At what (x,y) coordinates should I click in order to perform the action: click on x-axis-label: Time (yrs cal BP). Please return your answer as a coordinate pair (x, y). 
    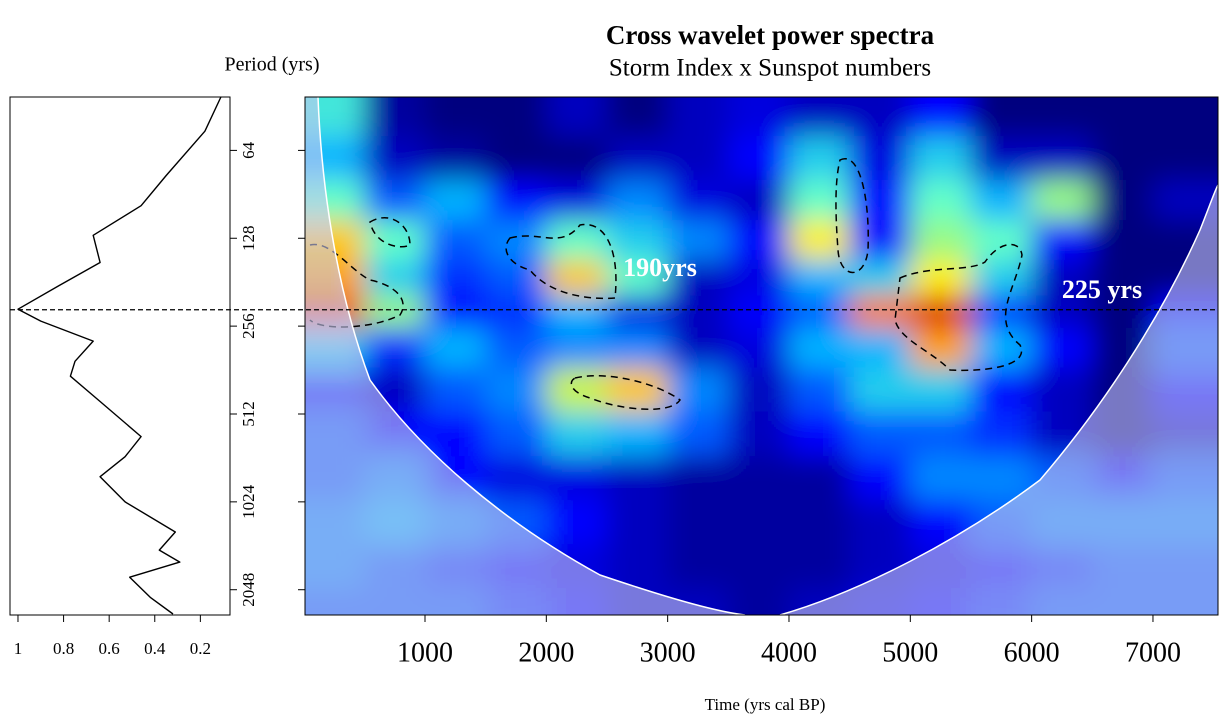
    Looking at the image, I should click on (765, 704).